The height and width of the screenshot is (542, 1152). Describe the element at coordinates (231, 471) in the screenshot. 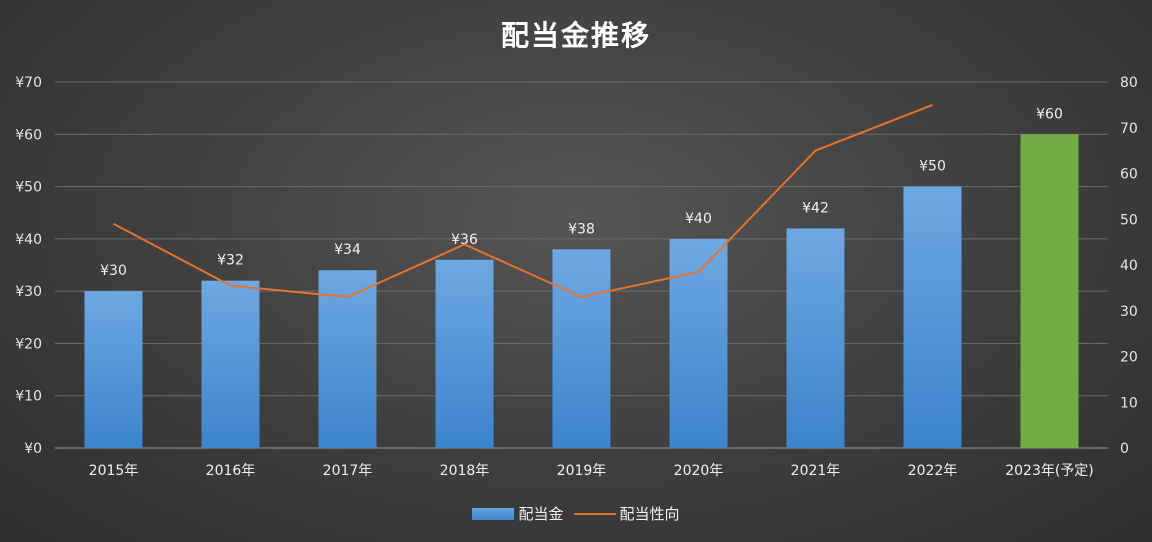

I see `x-category-label: 2016年` at that location.